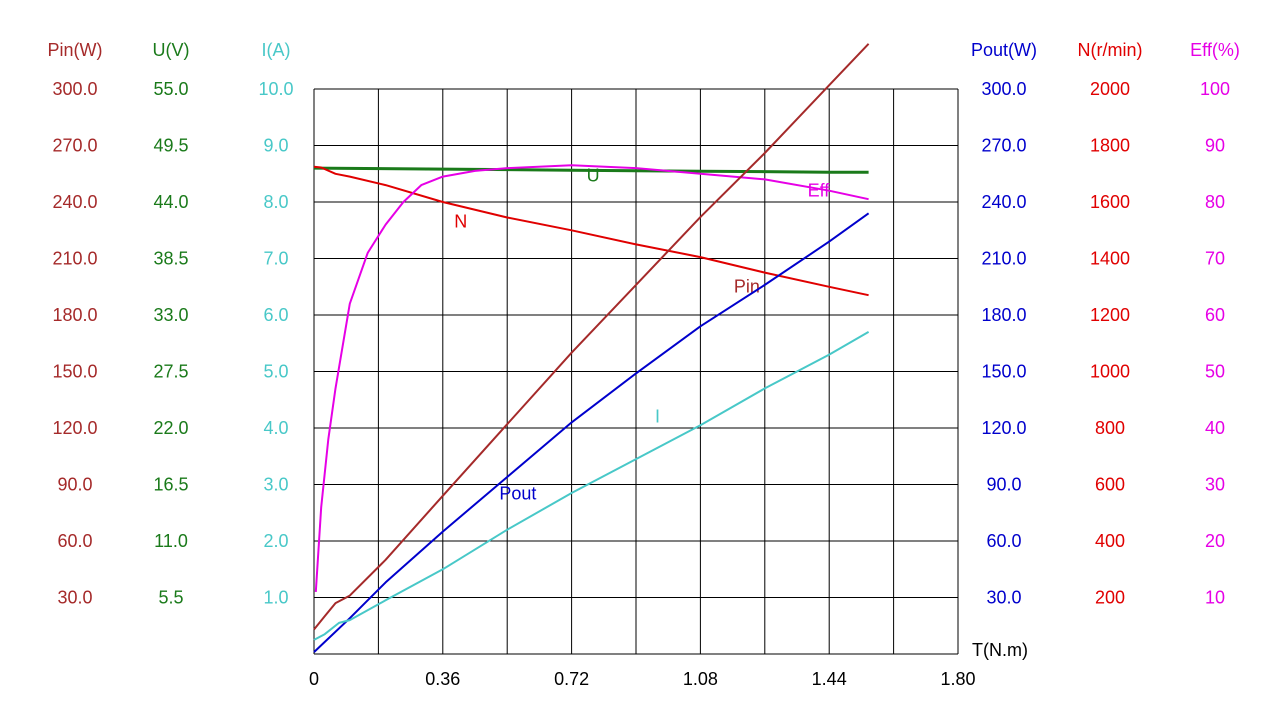 Image resolution: width=1268 pixels, height=715 pixels. Describe the element at coordinates (171, 50) in the screenshot. I see `axis-title-u: U(V)` at that location.